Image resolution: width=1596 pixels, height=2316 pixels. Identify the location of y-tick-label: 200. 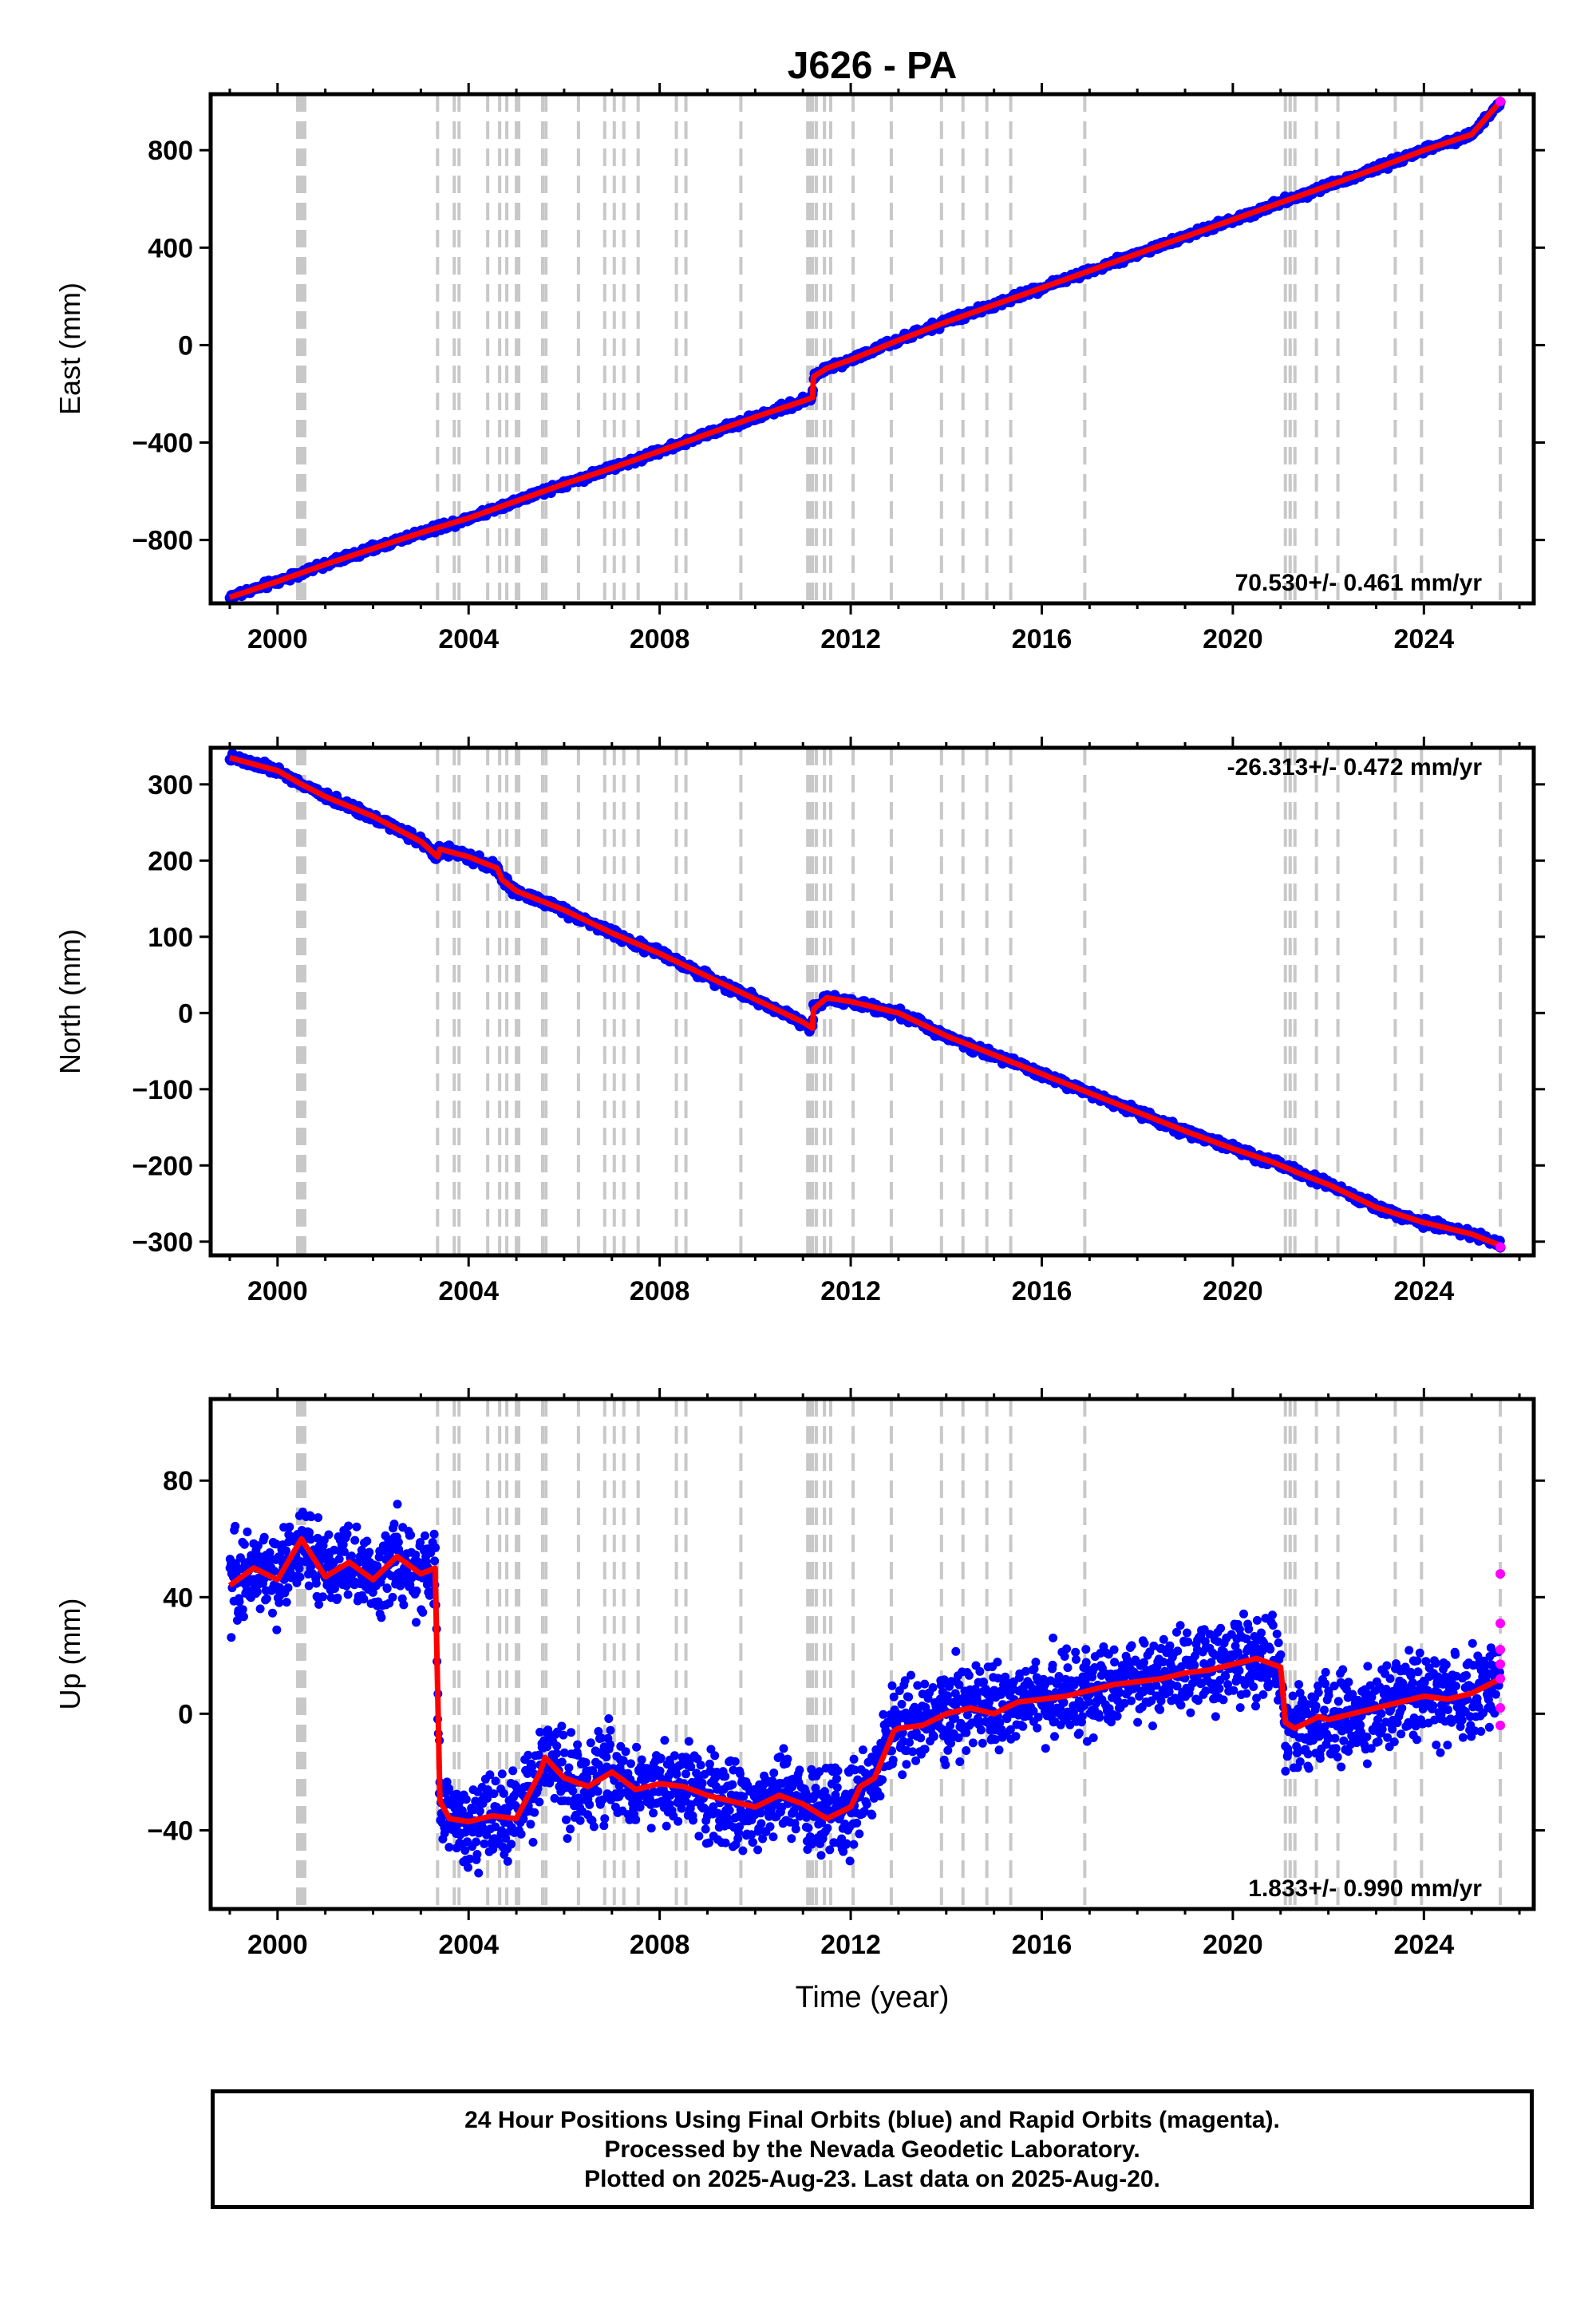
(170, 861).